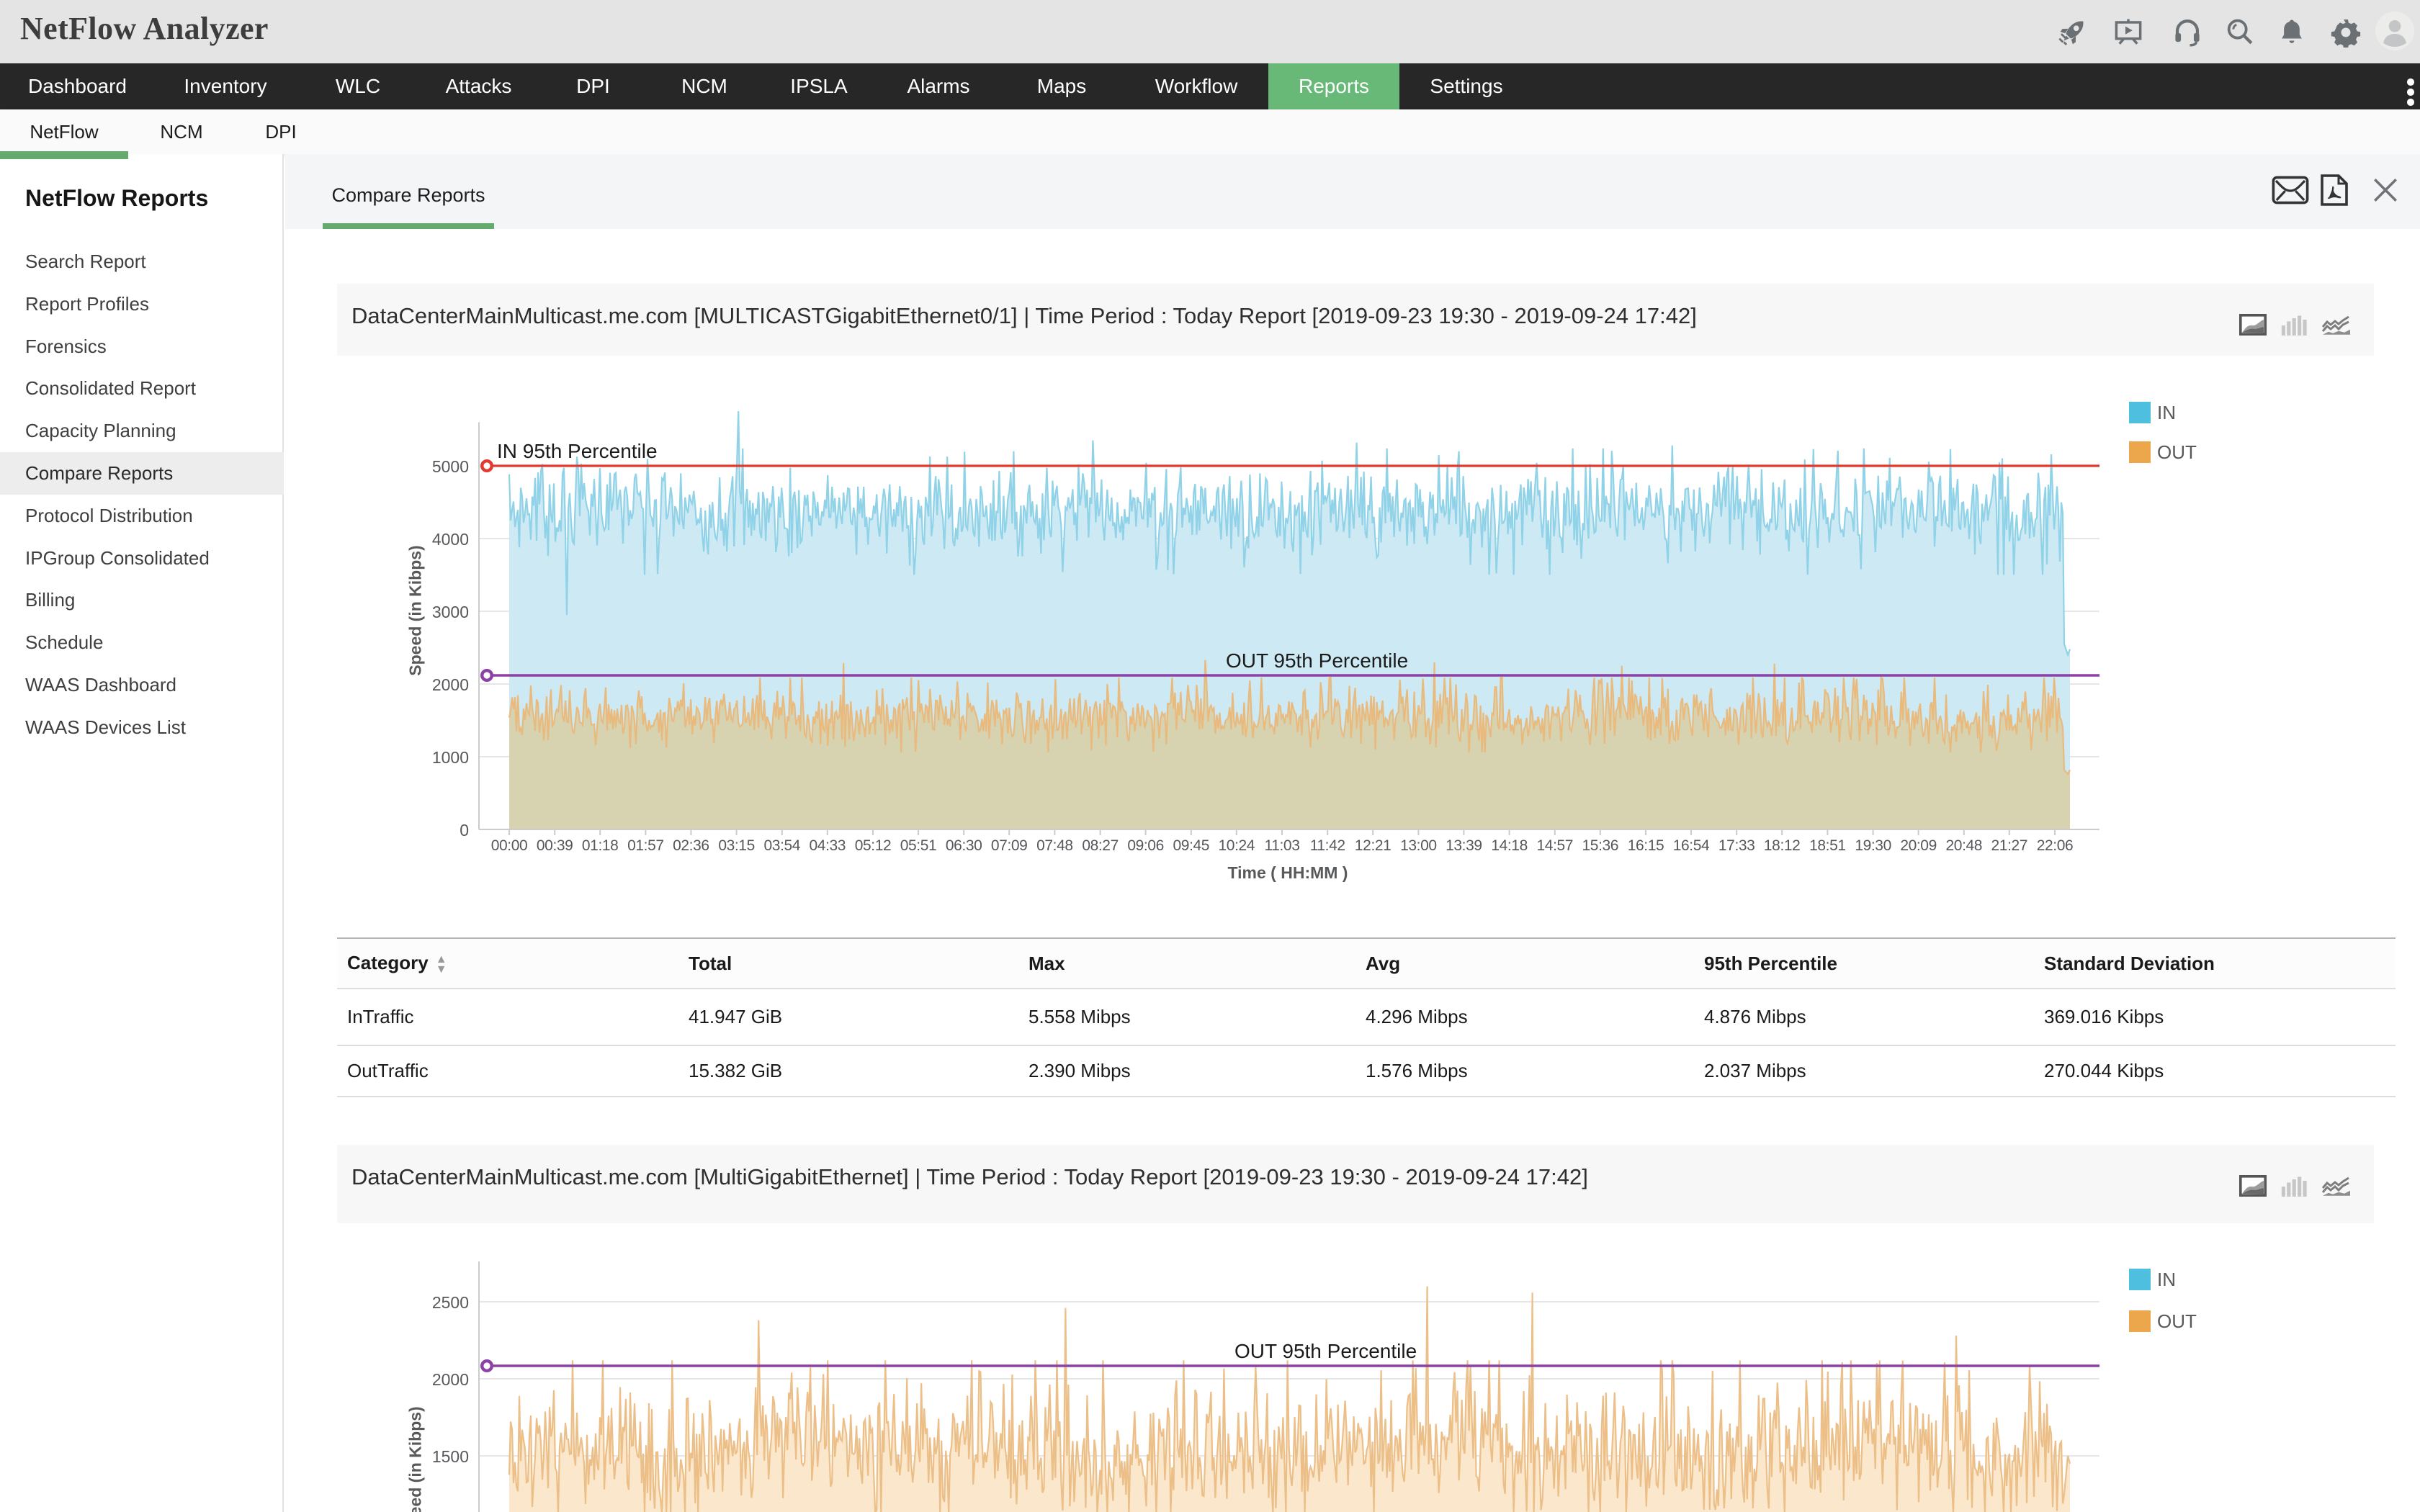  I want to click on svg-text: 2500, so click(450, 1302).